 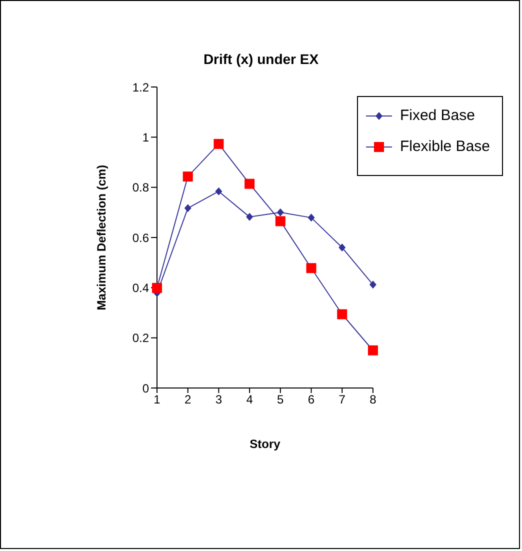 What do you see at coordinates (261, 59) in the screenshot?
I see `chart-title: Drift (x) under EX` at bounding box center [261, 59].